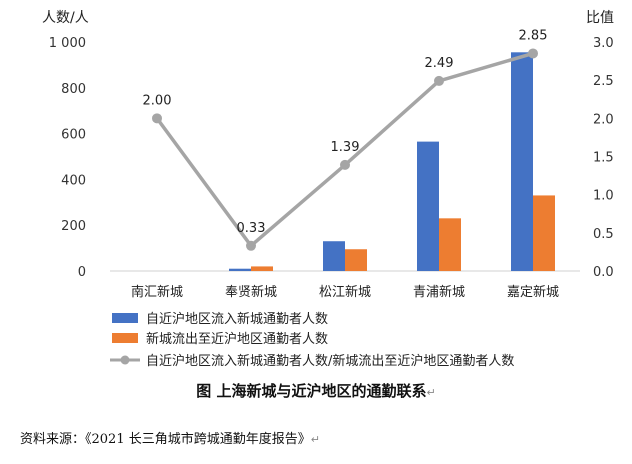 The image size is (632, 464). Describe the element at coordinates (533, 292) in the screenshot. I see `category-label: 嘉定新城` at that location.